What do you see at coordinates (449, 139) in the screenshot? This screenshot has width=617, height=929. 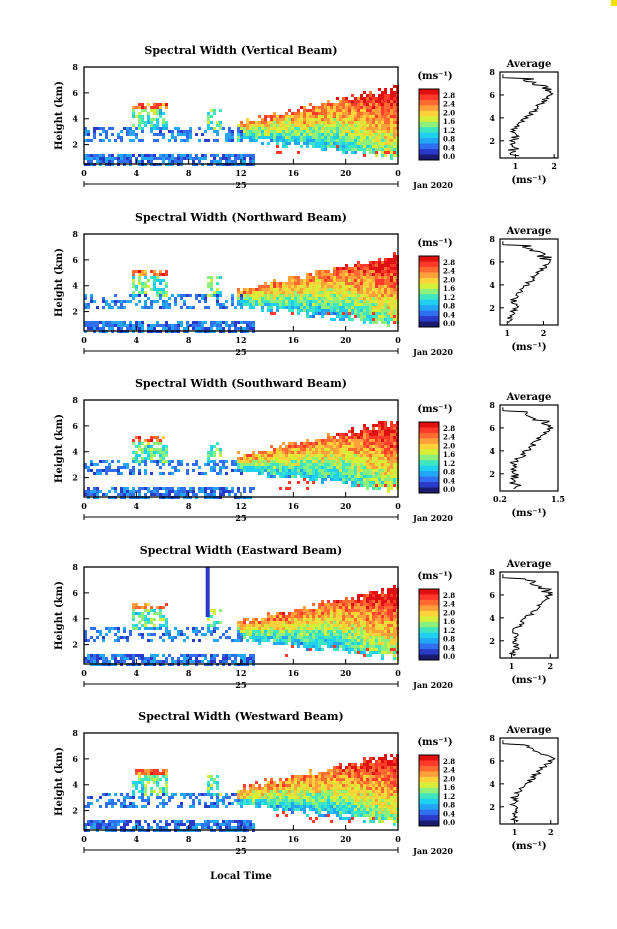 I see `colorbar-tick-label: 0.8` at bounding box center [449, 139].